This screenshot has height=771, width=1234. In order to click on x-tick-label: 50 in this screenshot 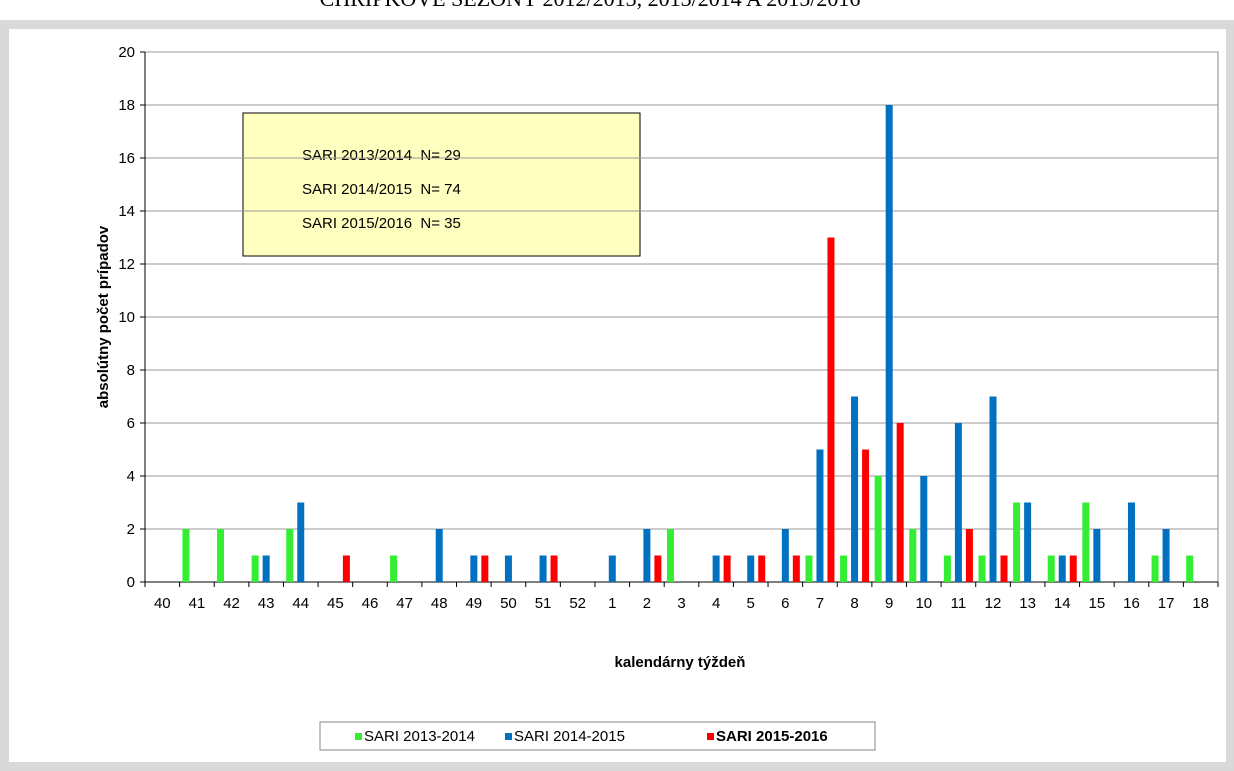, I will do `click(508, 603)`.